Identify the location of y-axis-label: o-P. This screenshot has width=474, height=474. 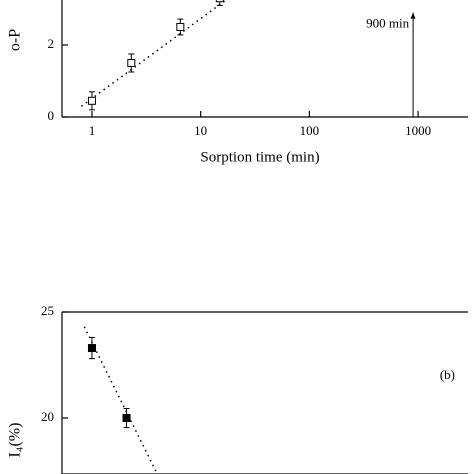
(15, 40).